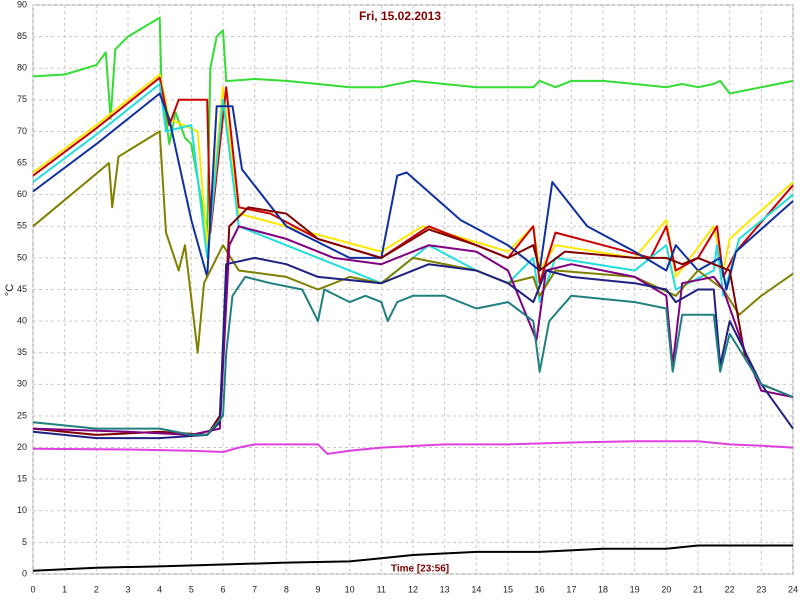 Image resolution: width=800 pixels, height=600 pixels. Describe the element at coordinates (96, 589) in the screenshot. I see `x-tick-label: 2` at that location.